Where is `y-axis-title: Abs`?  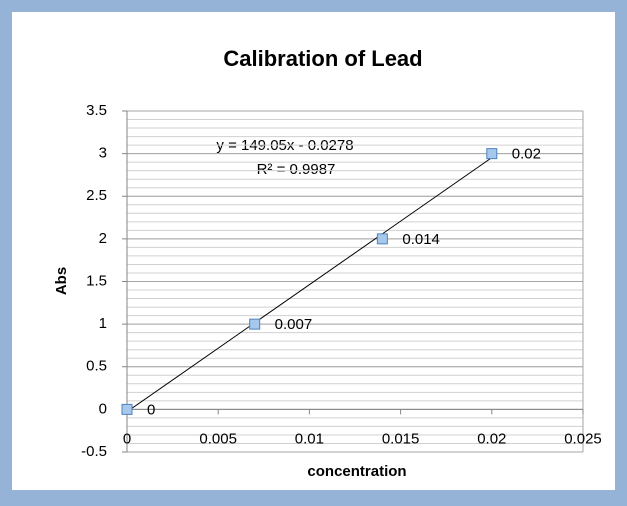
y-axis-title: Abs is located at coordinates (61, 281).